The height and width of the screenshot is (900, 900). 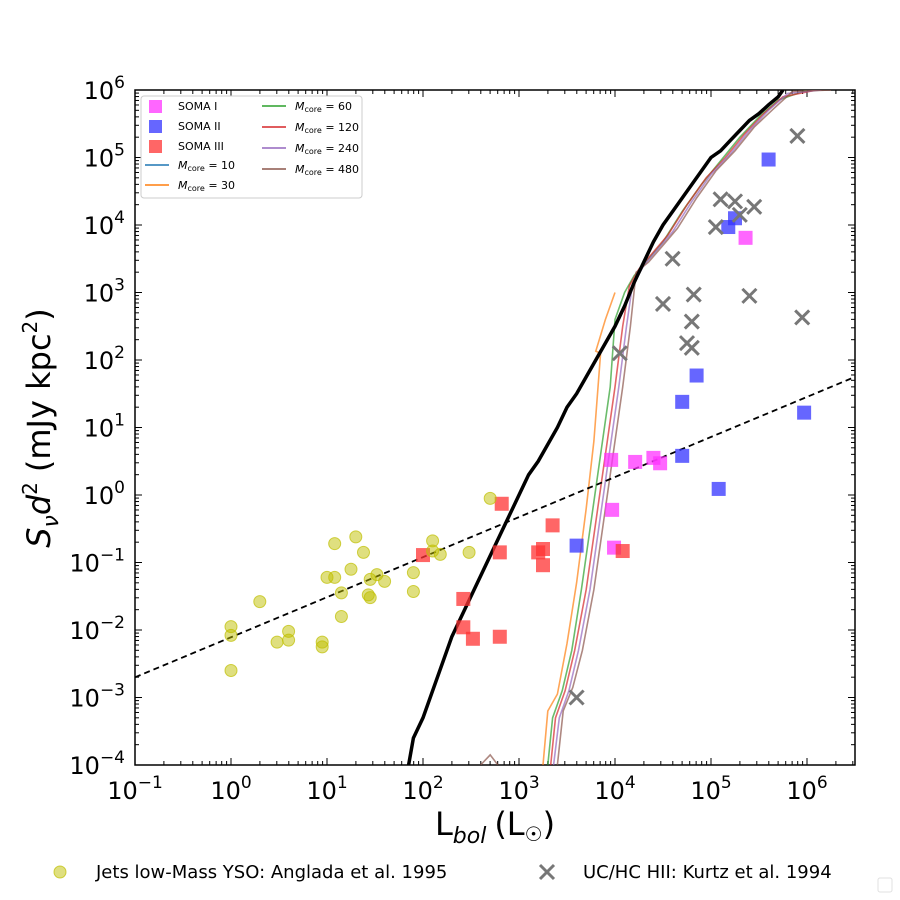 I want to click on corner-box, so click(x=885, y=885).